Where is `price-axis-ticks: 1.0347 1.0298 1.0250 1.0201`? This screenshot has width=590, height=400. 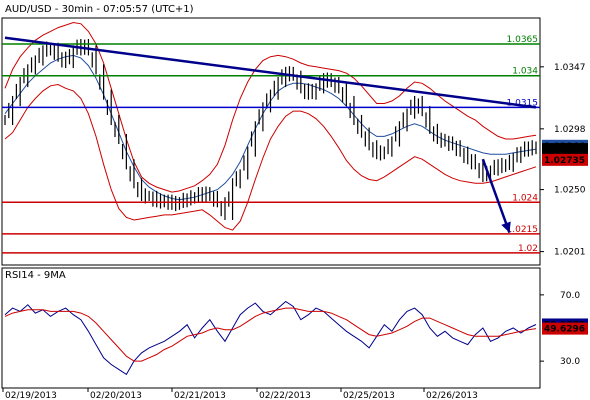
price-axis-ticks: 1.0347 1.0298 1.0250 1.0201 is located at coordinates (563, 160).